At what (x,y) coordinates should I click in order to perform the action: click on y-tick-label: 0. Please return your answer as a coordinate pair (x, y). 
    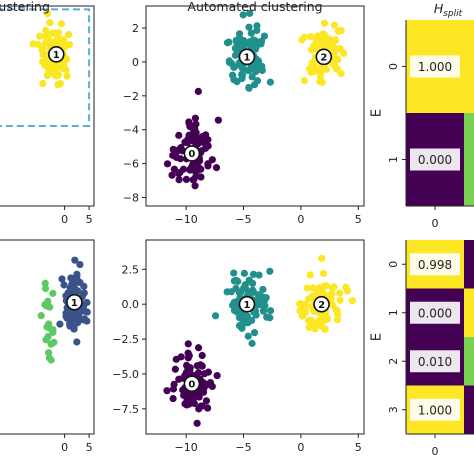
    Looking at the image, I should click on (135, 62).